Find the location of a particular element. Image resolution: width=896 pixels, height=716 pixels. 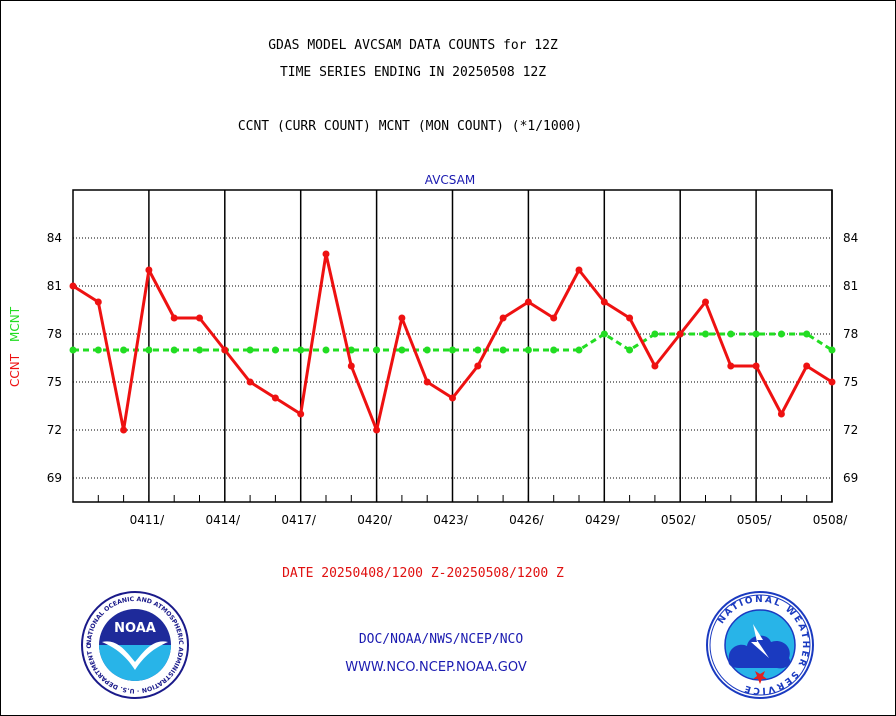

y-tick-label-left: 84 is located at coordinates (54, 238).